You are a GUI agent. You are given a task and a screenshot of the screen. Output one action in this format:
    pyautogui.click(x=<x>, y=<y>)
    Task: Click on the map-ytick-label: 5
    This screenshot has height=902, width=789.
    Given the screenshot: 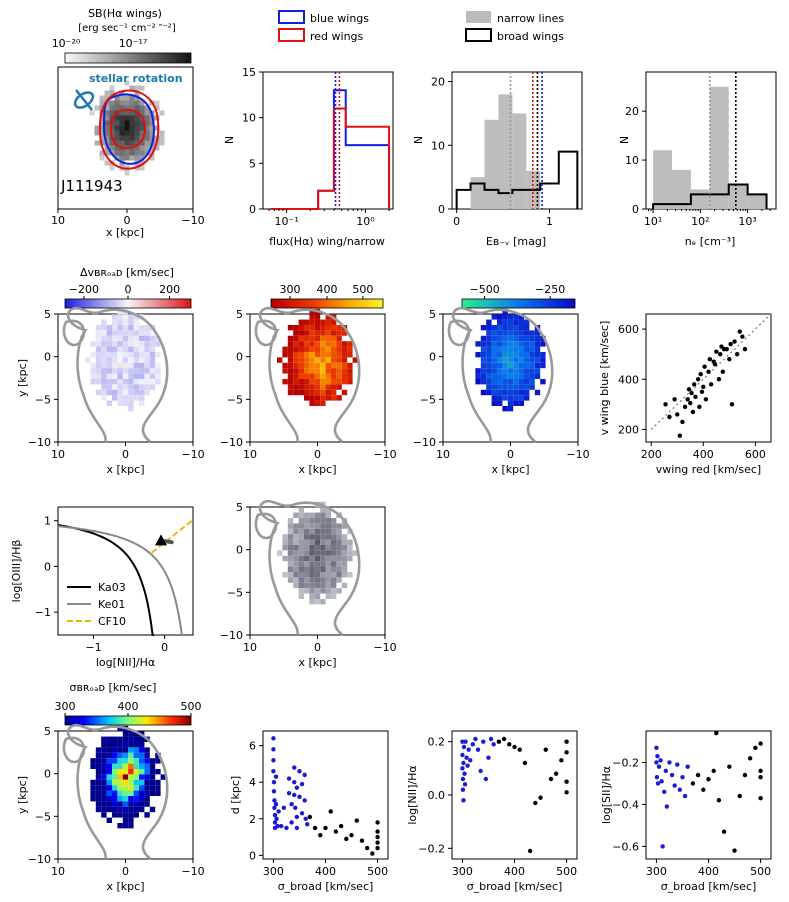 What is the action you would take?
    pyautogui.click(x=47, y=731)
    